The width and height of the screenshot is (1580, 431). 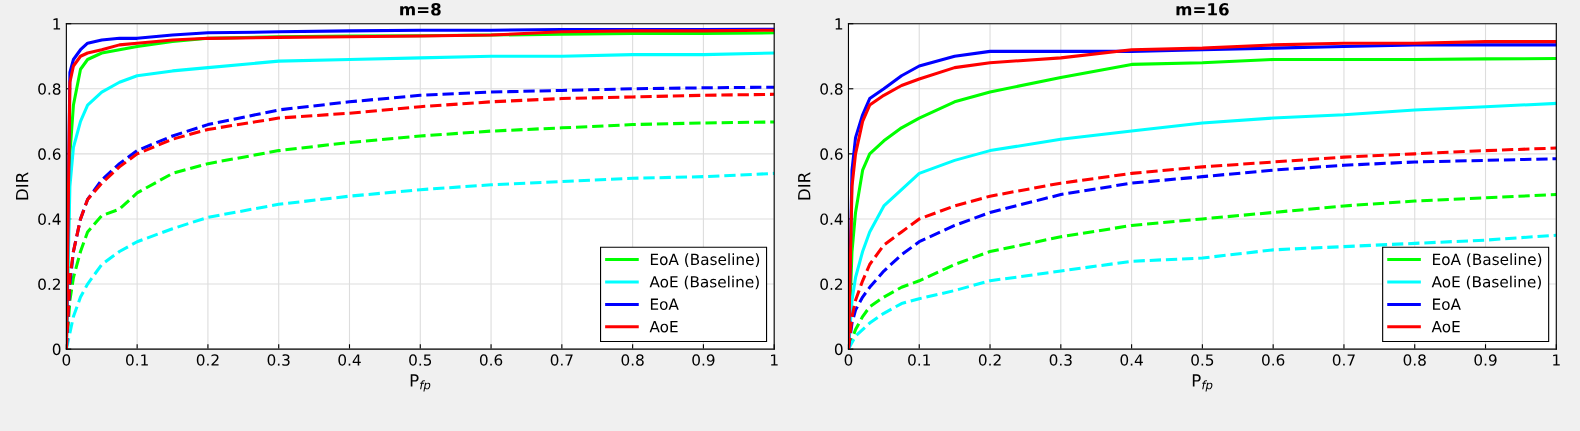 I want to click on chart-title: m=16, so click(x=1202, y=9).